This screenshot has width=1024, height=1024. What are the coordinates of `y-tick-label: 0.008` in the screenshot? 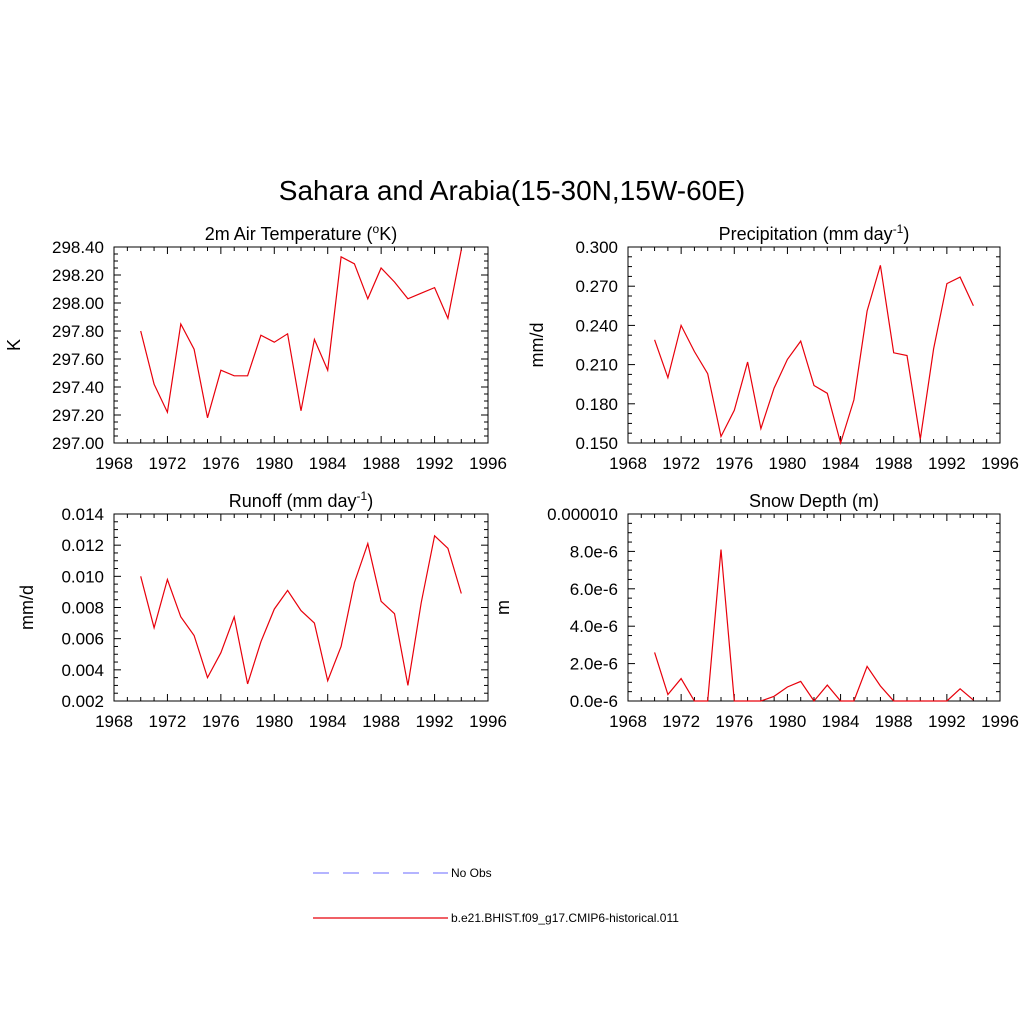 It's located at (82, 608).